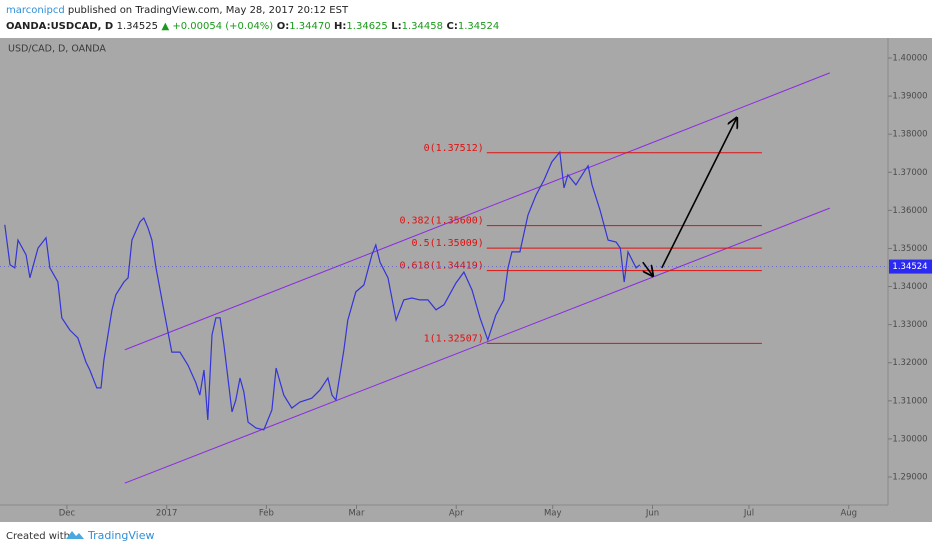 The image size is (932, 550). Describe the element at coordinates (75, 535) in the screenshot. I see `brand-logo` at that location.